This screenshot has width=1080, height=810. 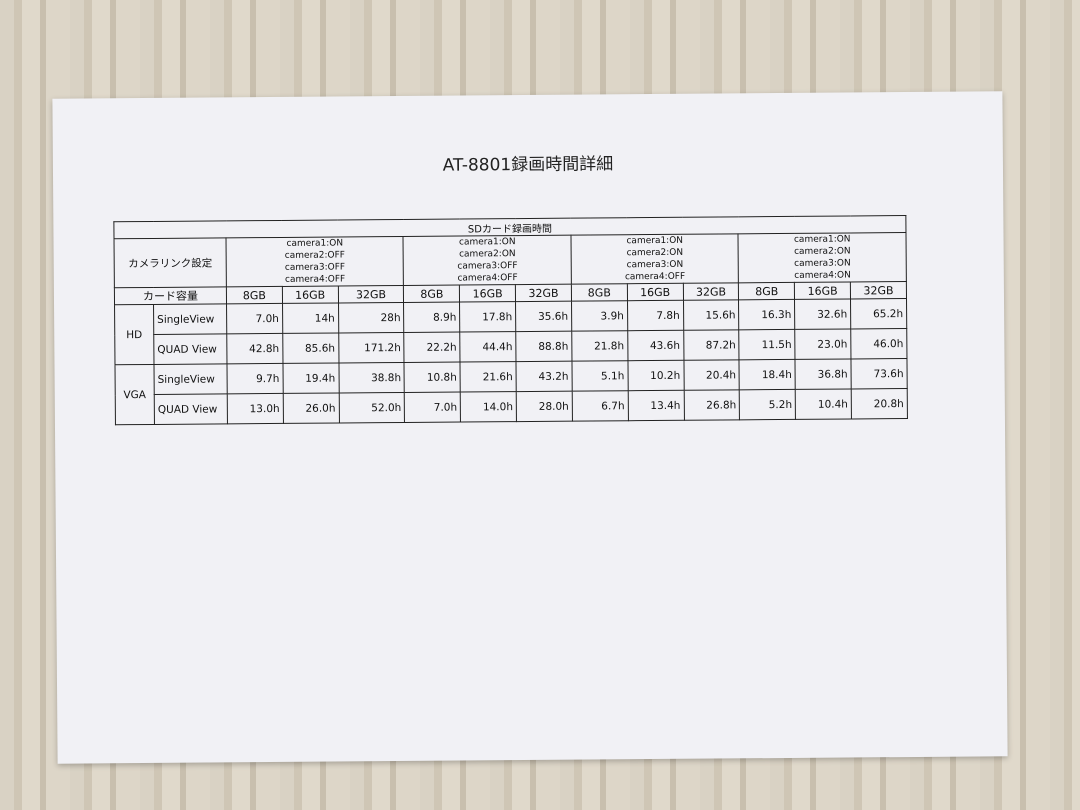 I want to click on recording-time-cell: 171.2h, so click(x=371, y=348).